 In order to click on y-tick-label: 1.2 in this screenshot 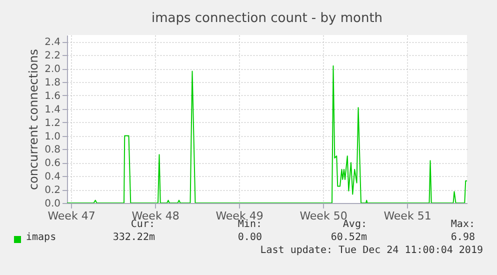, I will do `click(52, 123)`.